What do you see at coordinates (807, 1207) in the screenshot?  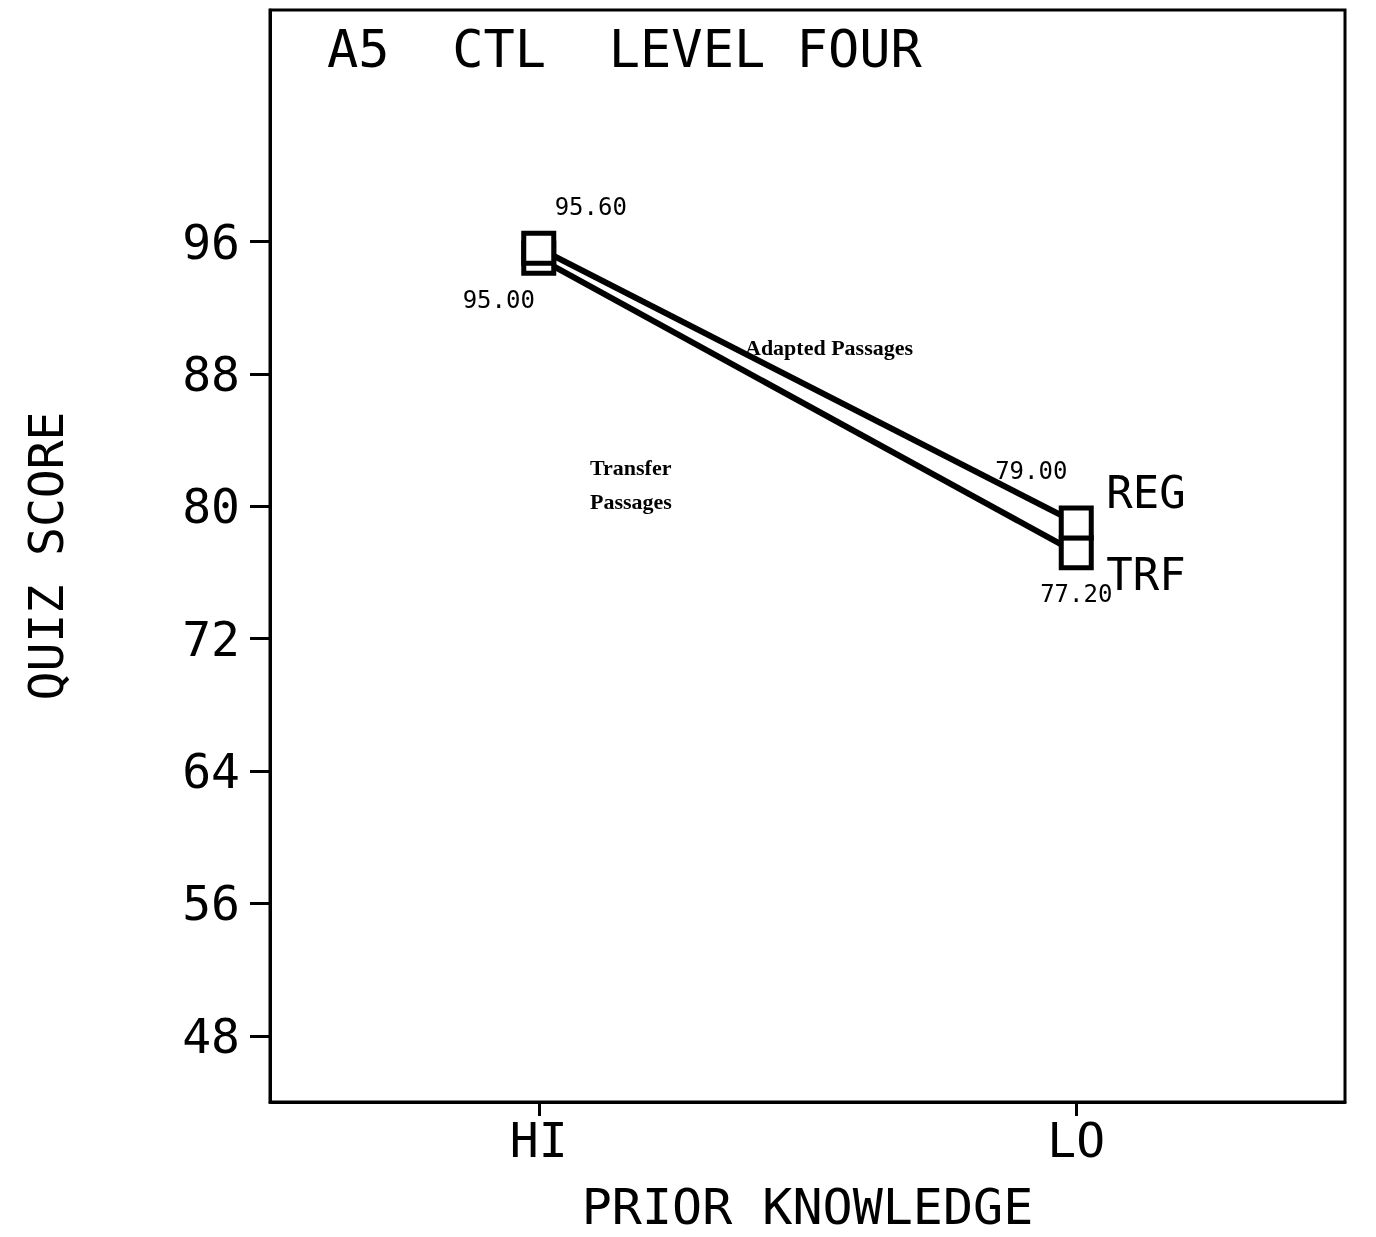 I see `x-axis-title: PRIOR KNOWLEDGE` at bounding box center [807, 1207].